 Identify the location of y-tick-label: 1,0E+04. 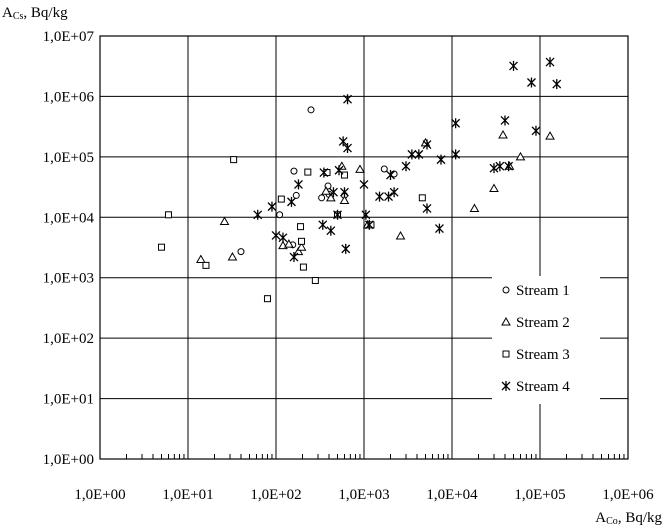
(69, 218).